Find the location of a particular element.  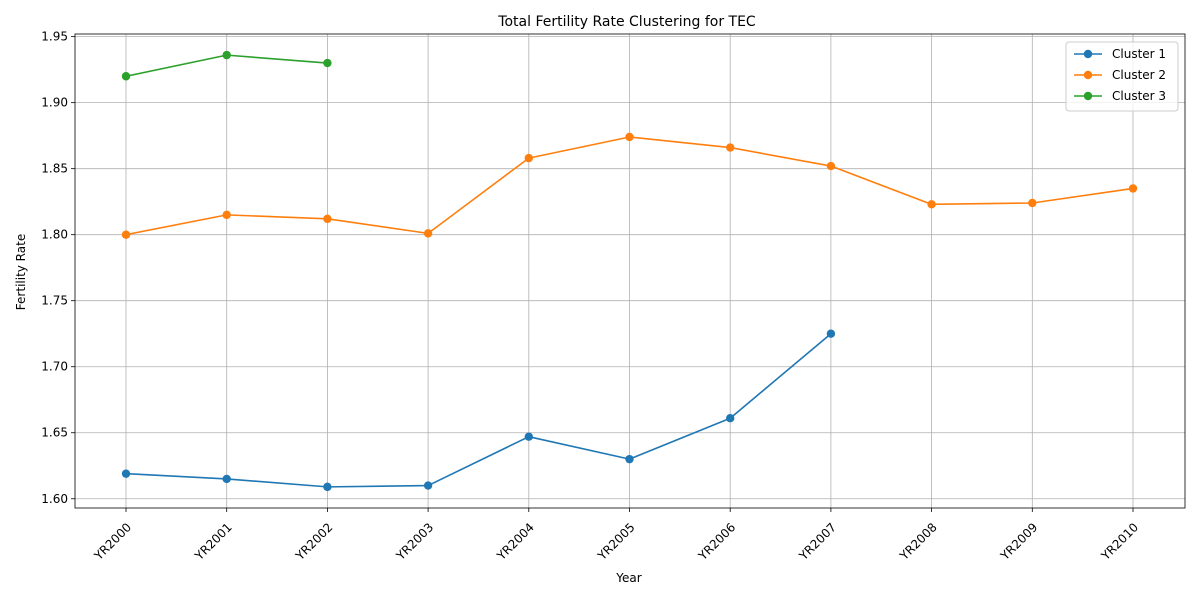

legend-label: Cluster 2 is located at coordinates (1139, 75).